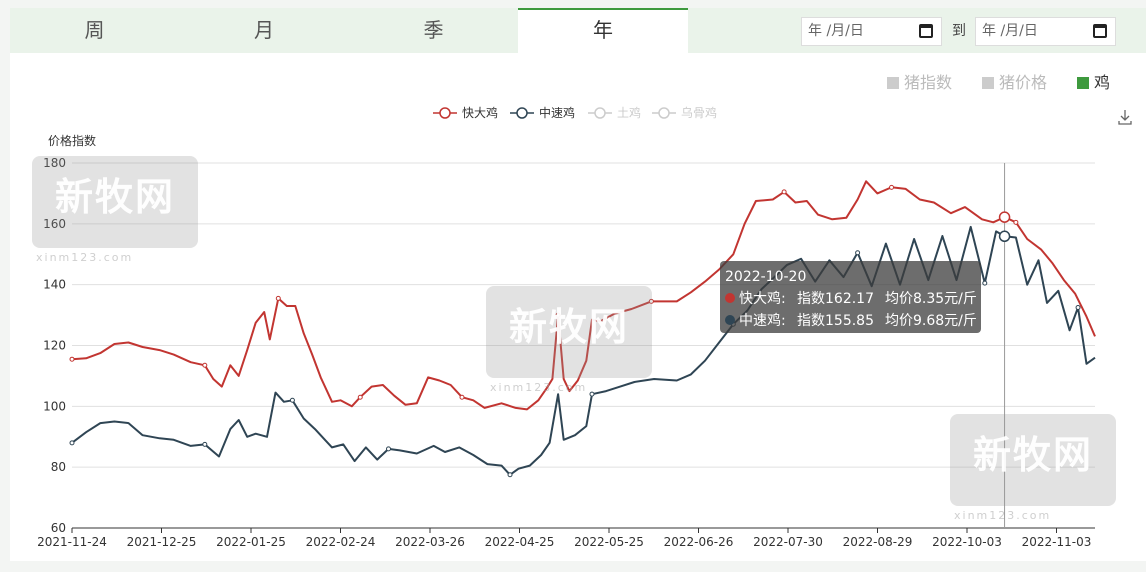 The width and height of the screenshot is (1146, 572). What do you see at coordinates (520, 542) in the screenshot?
I see `x-tick-label: 2022-04-25` at bounding box center [520, 542].